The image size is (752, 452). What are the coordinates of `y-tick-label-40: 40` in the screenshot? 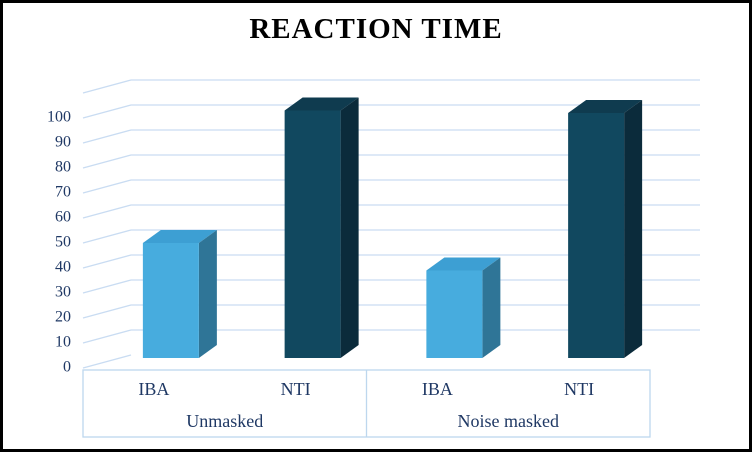 It's located at (63, 267).